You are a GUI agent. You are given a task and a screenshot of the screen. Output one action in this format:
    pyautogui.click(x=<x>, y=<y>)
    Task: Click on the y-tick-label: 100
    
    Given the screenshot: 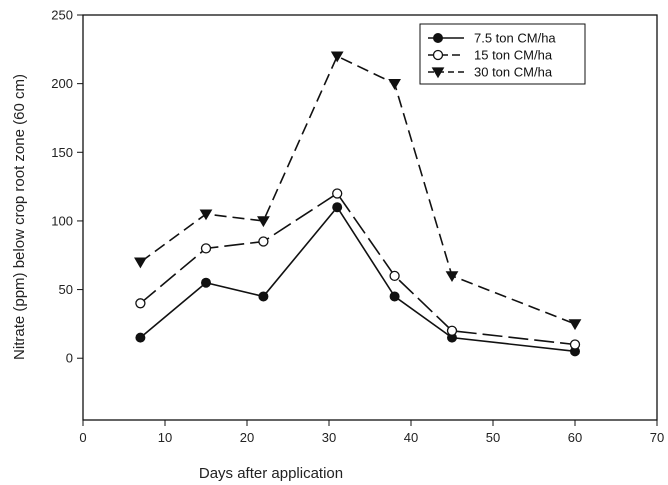 What is the action you would take?
    pyautogui.click(x=62, y=220)
    